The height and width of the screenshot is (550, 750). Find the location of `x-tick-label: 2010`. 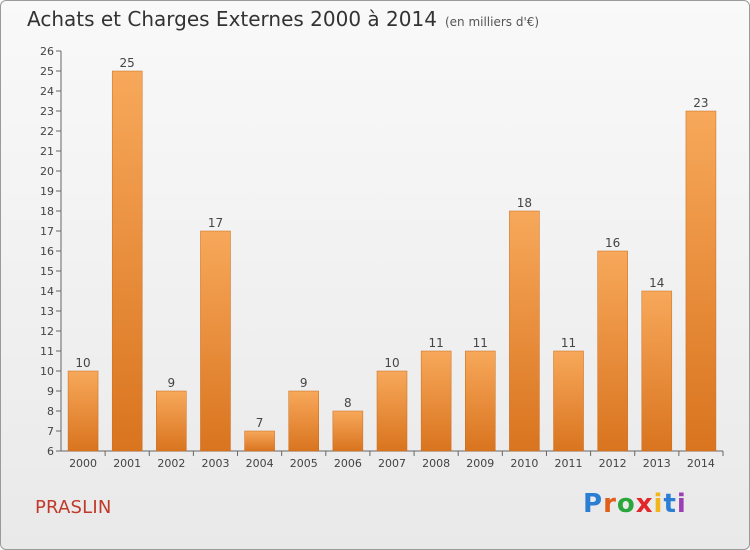

x-tick-label: 2010 is located at coordinates (524, 463).